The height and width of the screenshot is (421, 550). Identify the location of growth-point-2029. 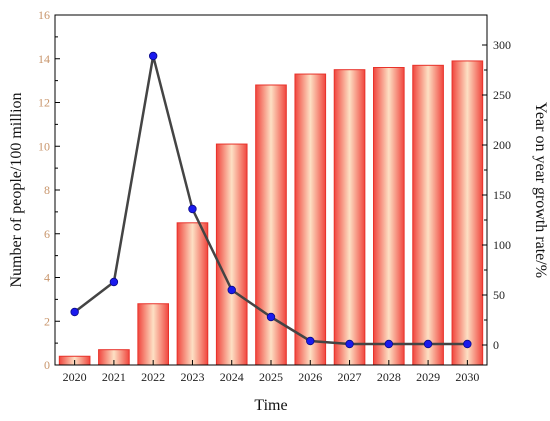
(428, 344).